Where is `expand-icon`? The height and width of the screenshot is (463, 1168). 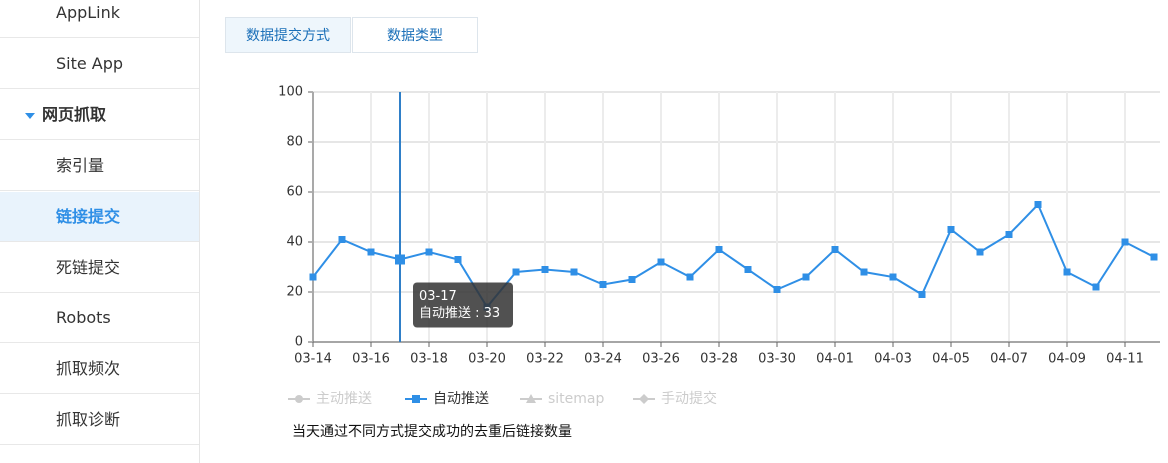
expand-icon is located at coordinates (30, 115).